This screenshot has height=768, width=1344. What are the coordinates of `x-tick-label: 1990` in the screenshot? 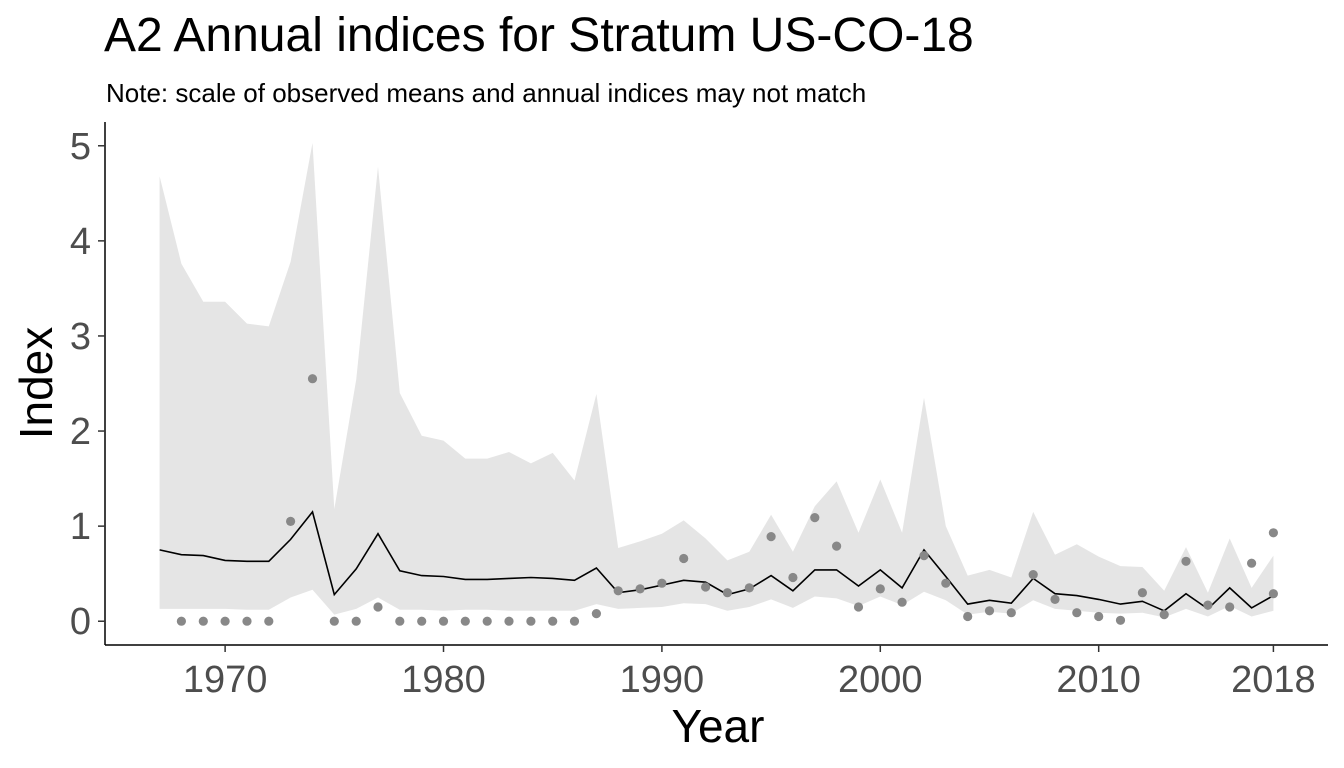 It's located at (662, 680).